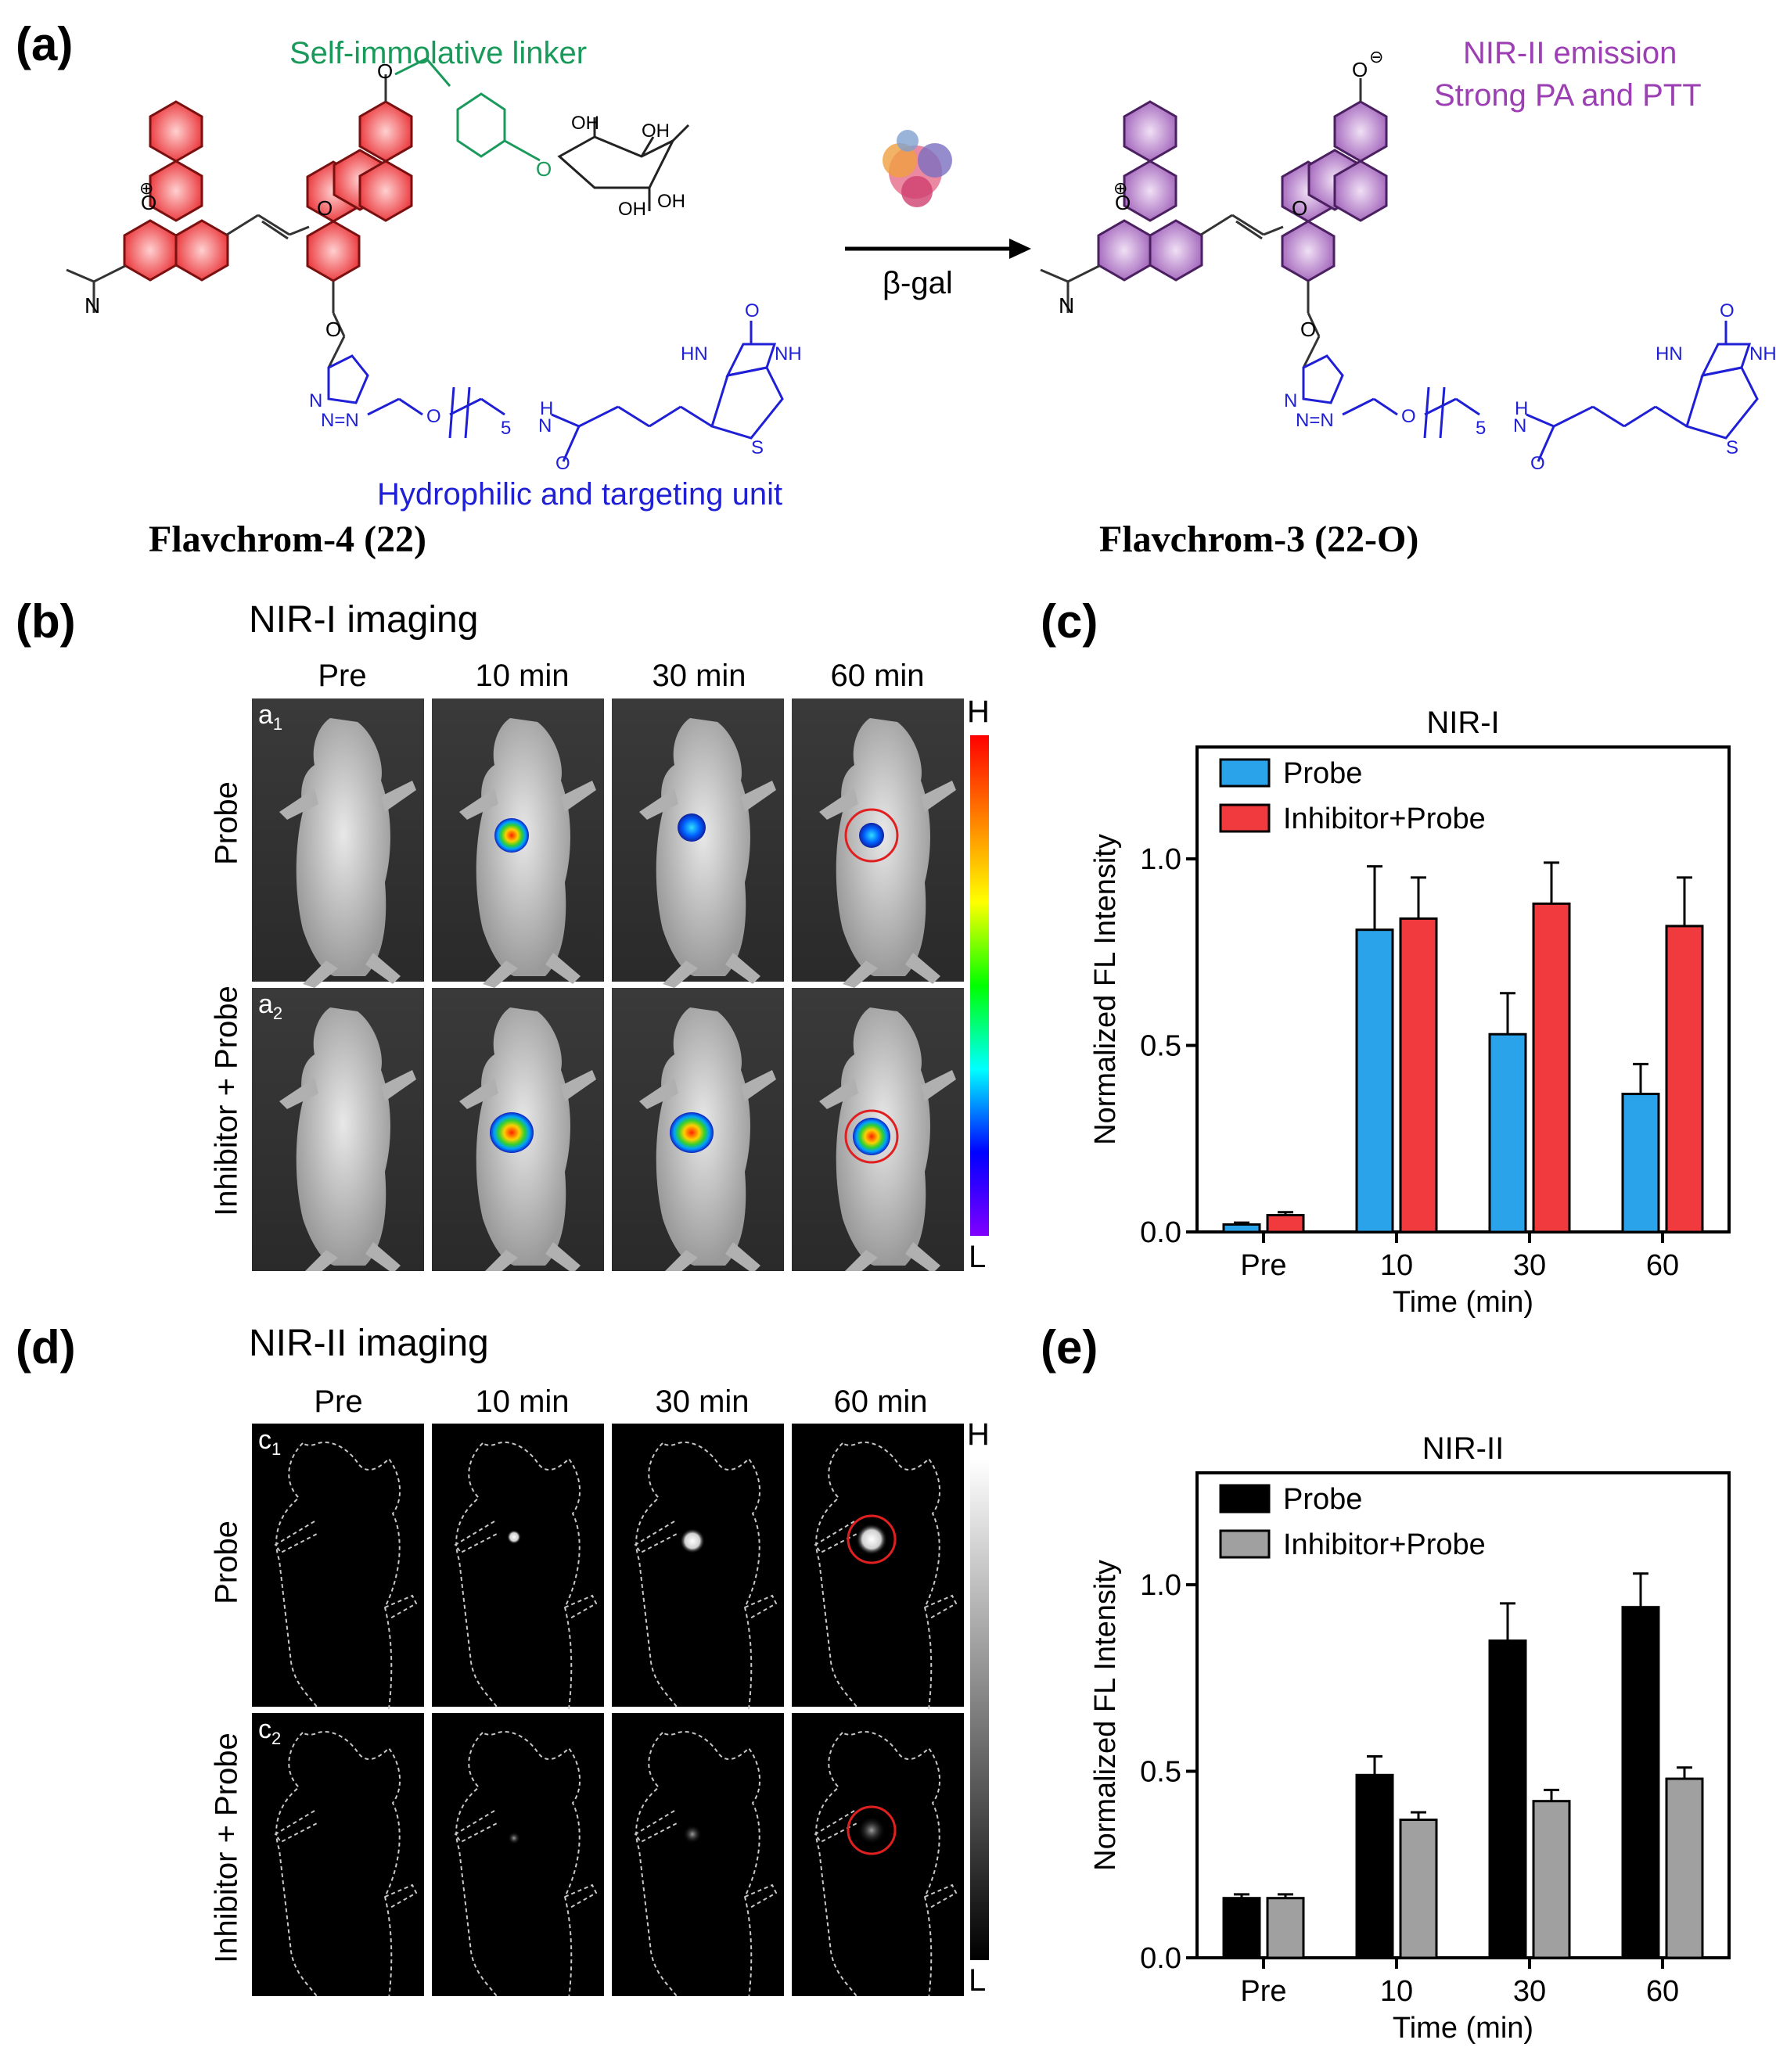 This screenshot has height=2072, width=1776. What do you see at coordinates (1160, 1585) in the screenshot?
I see `nir2-ytick-label: 1.0` at bounding box center [1160, 1585].